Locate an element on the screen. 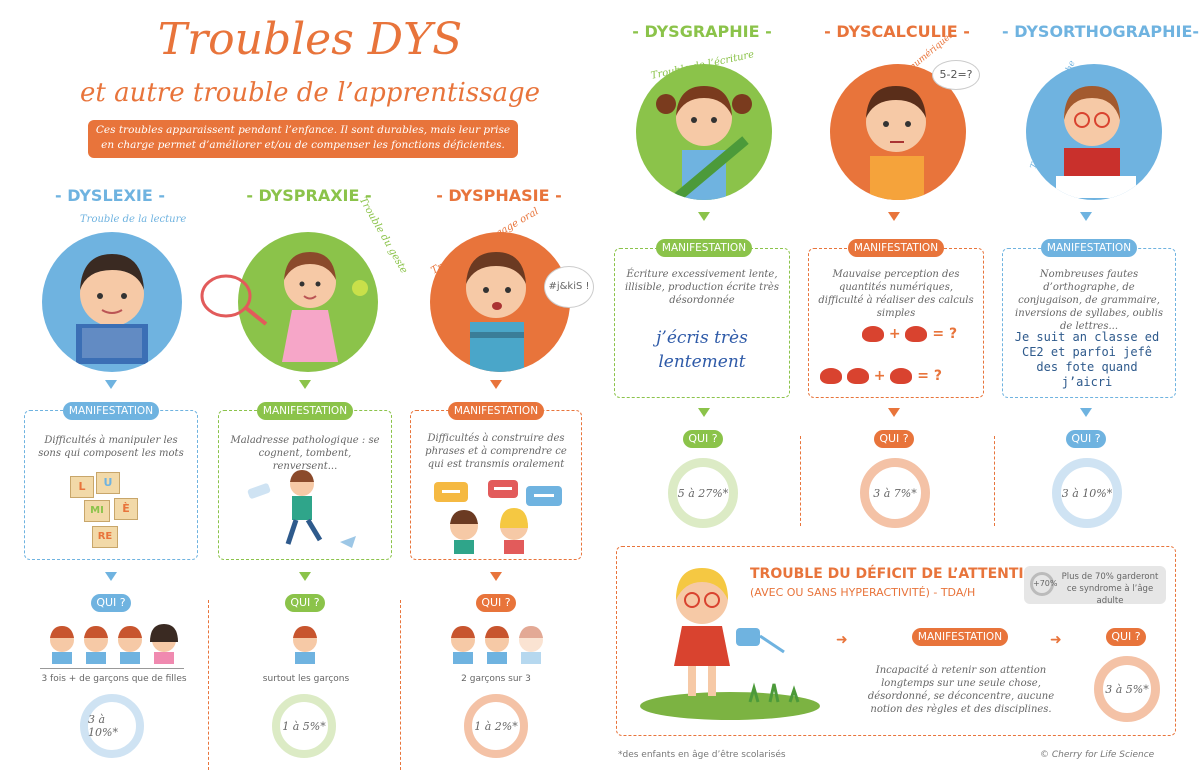 Image resolution: width=1200 pixels, height=779 pixels. dysorthographie-stat: 3 à 10%* is located at coordinates (1087, 493).